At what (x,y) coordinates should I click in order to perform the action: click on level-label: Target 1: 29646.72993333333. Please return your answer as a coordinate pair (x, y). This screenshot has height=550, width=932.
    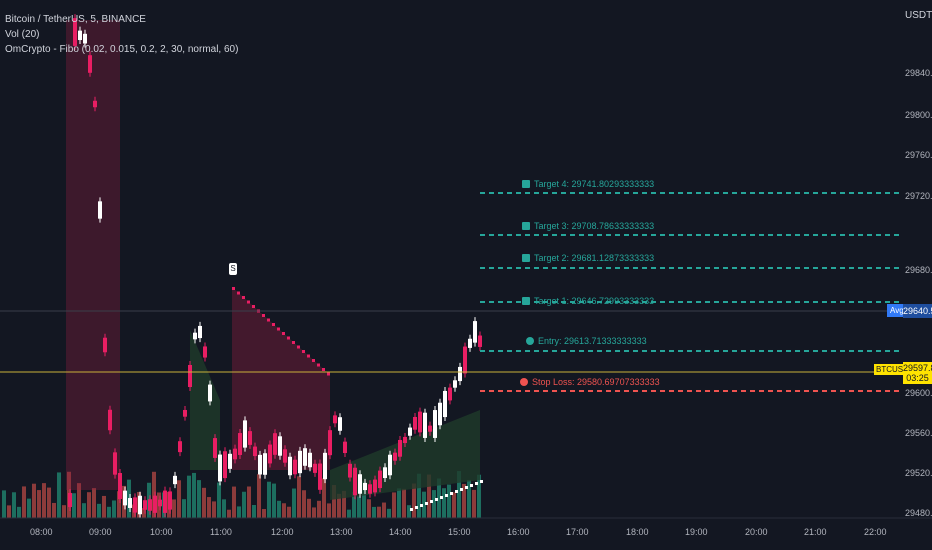
    Looking at the image, I should click on (588, 301).